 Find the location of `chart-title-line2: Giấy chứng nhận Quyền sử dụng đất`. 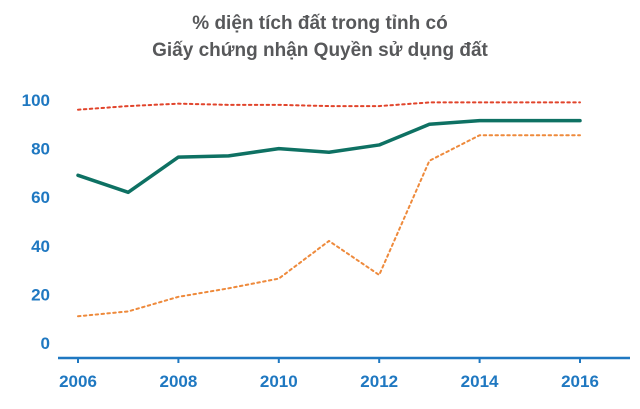

chart-title-line2: Giấy chứng nhận Quyền sử dụng đất is located at coordinates (320, 50).